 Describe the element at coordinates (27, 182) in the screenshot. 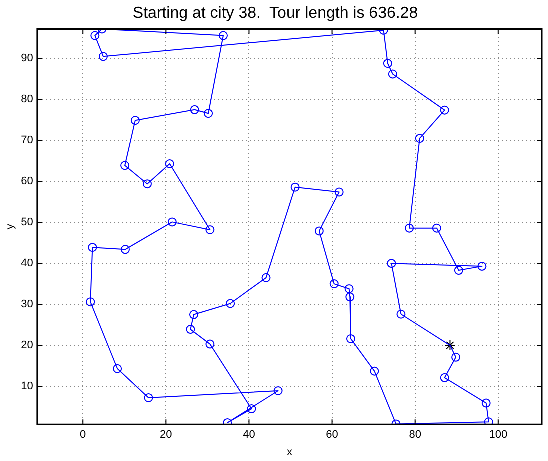

I see `y-tick-label: 60` at that location.